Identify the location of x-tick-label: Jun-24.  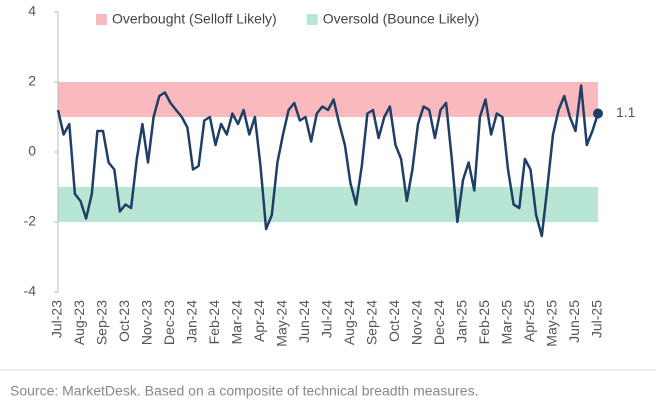
(304, 321).